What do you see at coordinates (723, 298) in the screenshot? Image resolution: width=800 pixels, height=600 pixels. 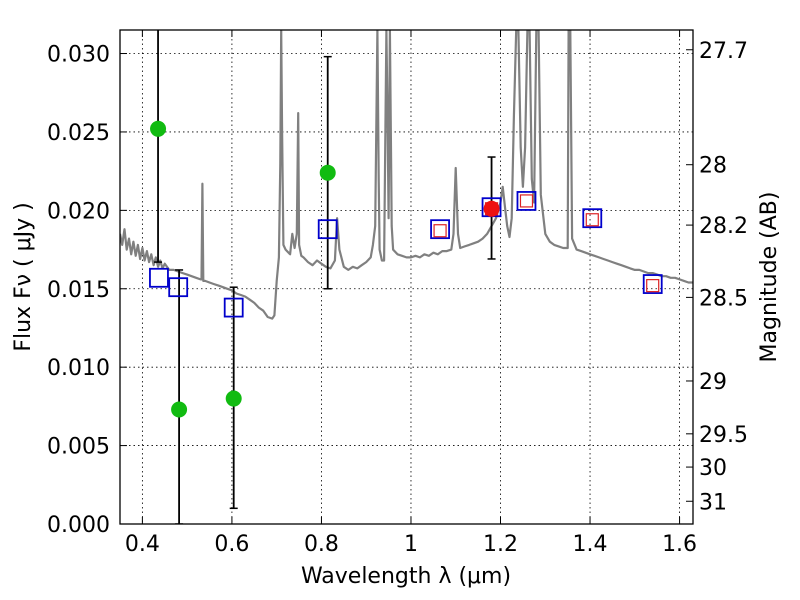 I see `right-tick-label: 28.5` at bounding box center [723, 298].